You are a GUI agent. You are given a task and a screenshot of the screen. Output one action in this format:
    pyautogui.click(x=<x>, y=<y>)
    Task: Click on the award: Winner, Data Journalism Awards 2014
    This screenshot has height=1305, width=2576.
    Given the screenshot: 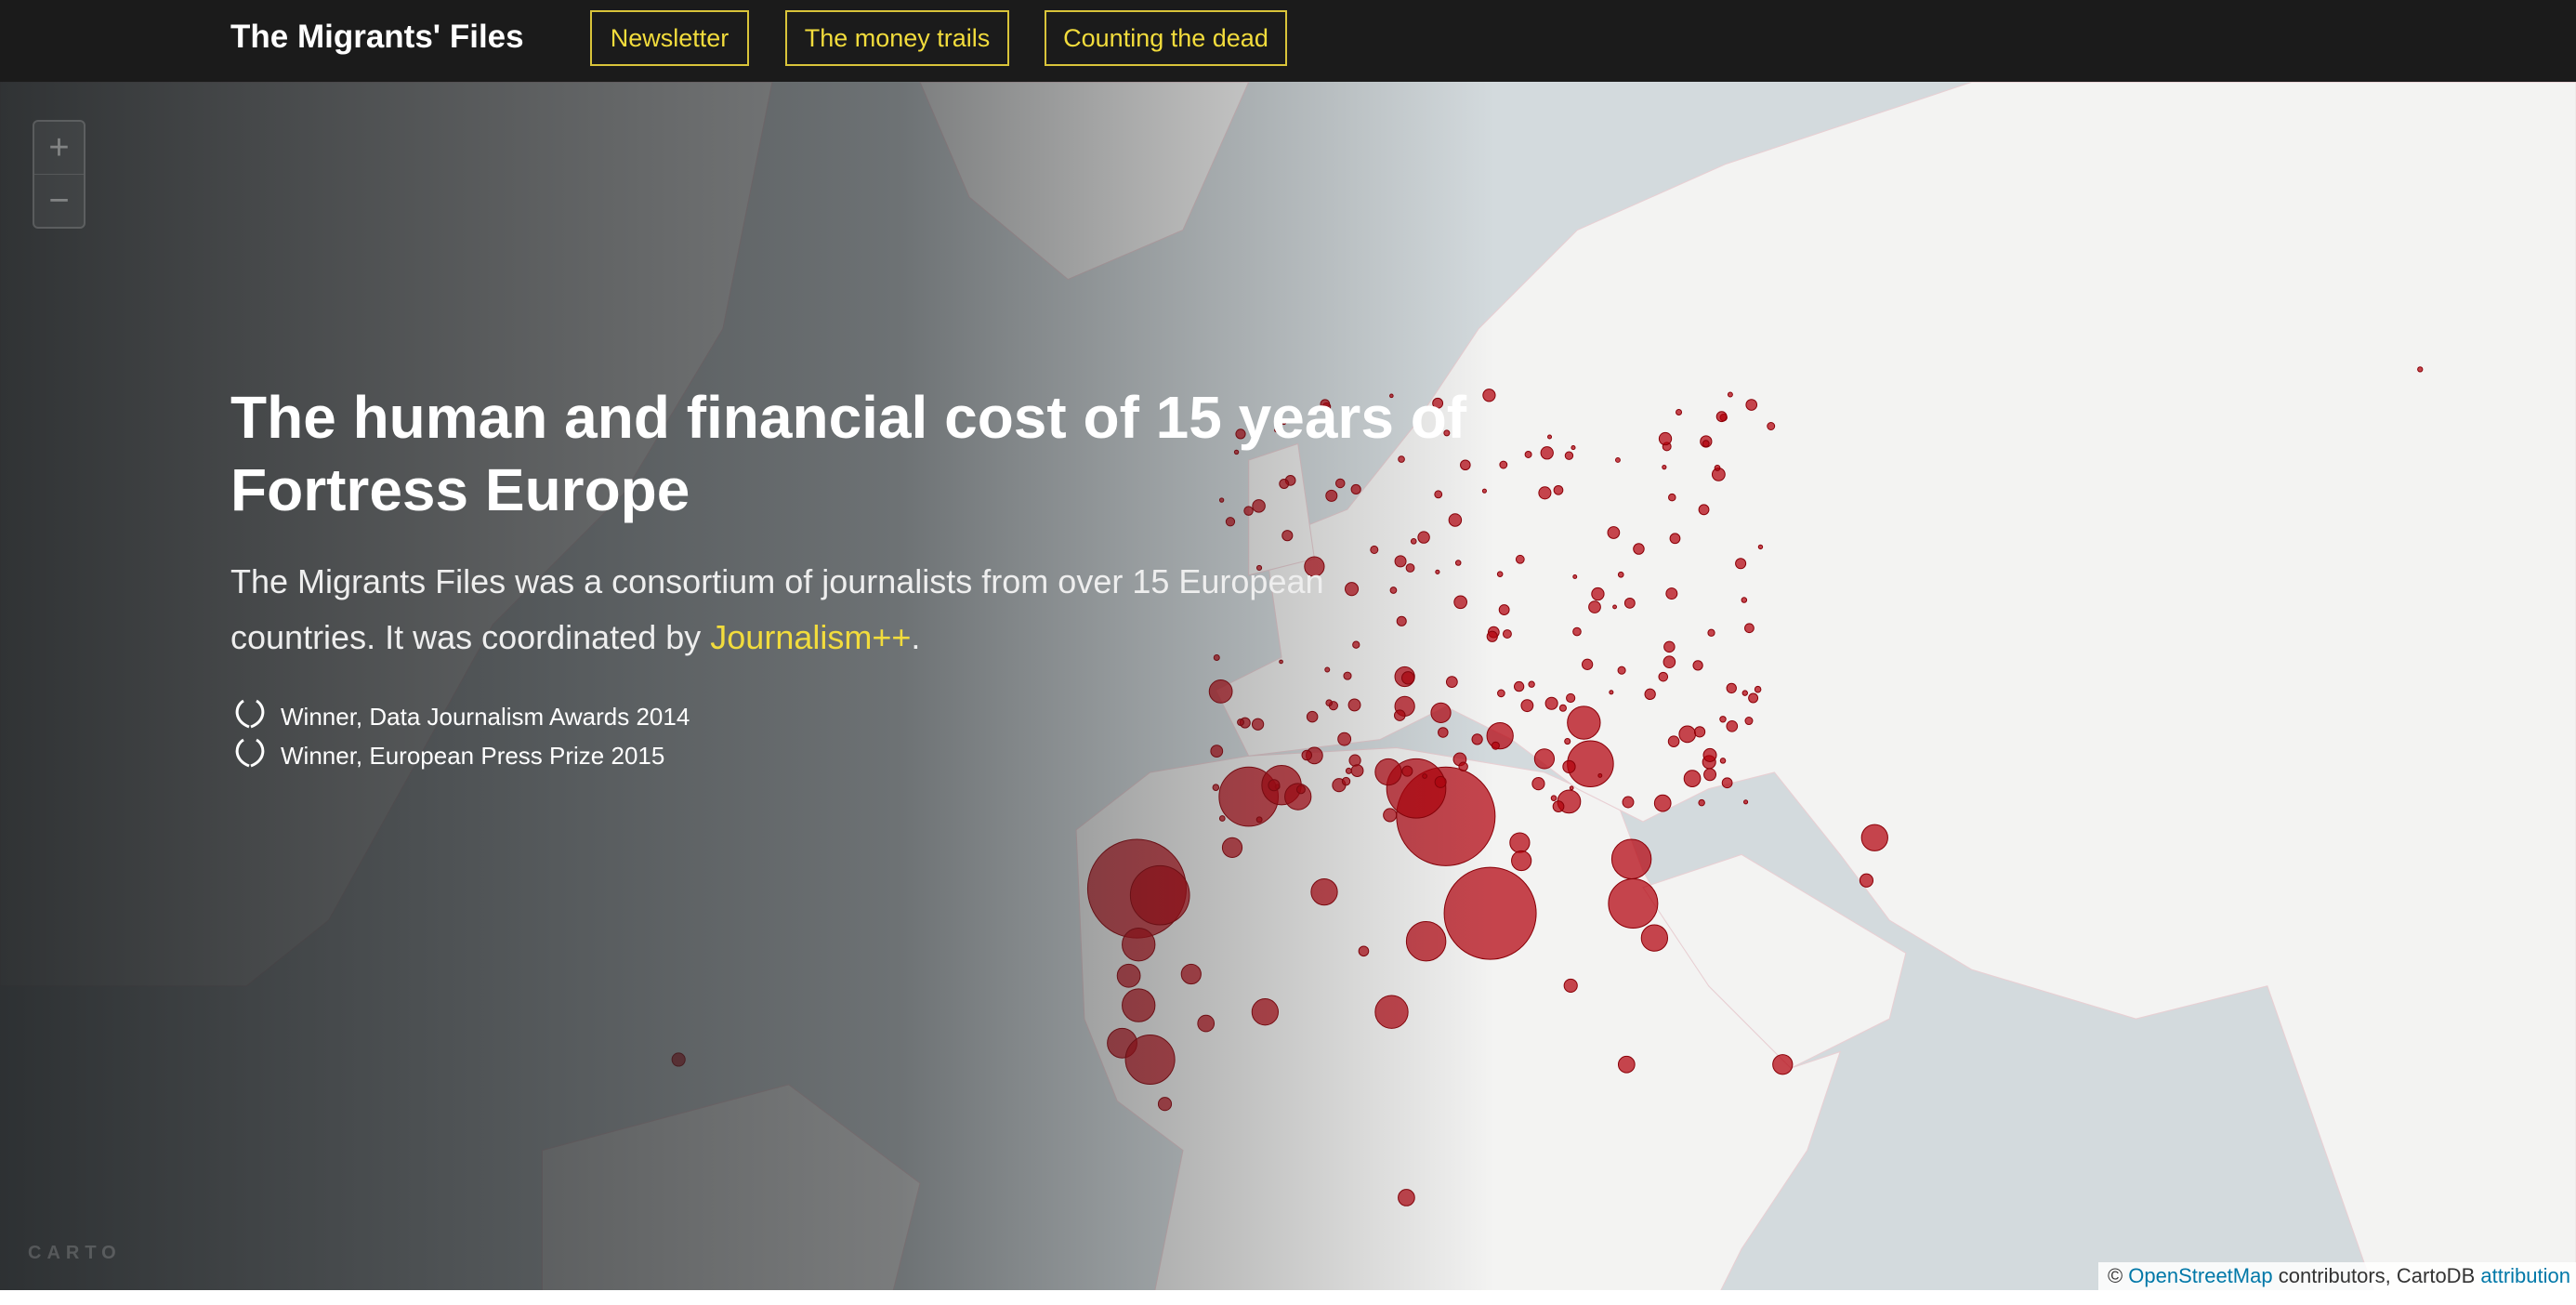 What is the action you would take?
    pyautogui.click(x=890, y=716)
    